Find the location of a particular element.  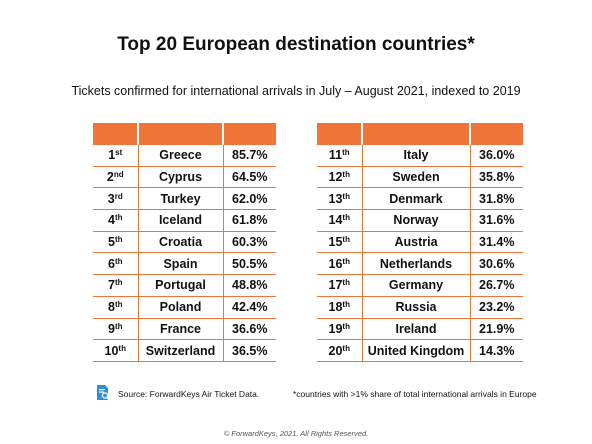

table-row: 8th Poland 42.4% is located at coordinates (184, 307).